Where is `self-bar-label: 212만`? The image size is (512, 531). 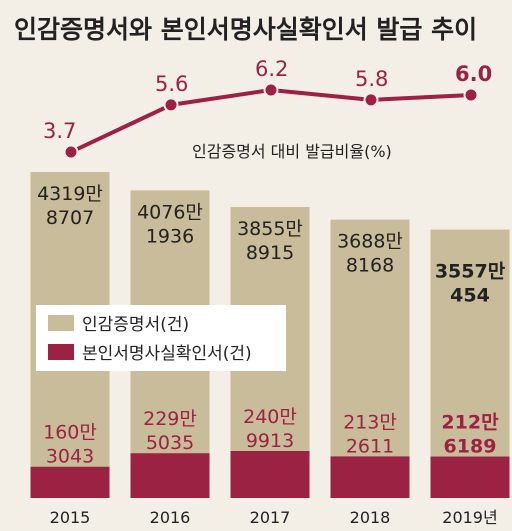
self-bar-label: 212만 is located at coordinates (470, 423).